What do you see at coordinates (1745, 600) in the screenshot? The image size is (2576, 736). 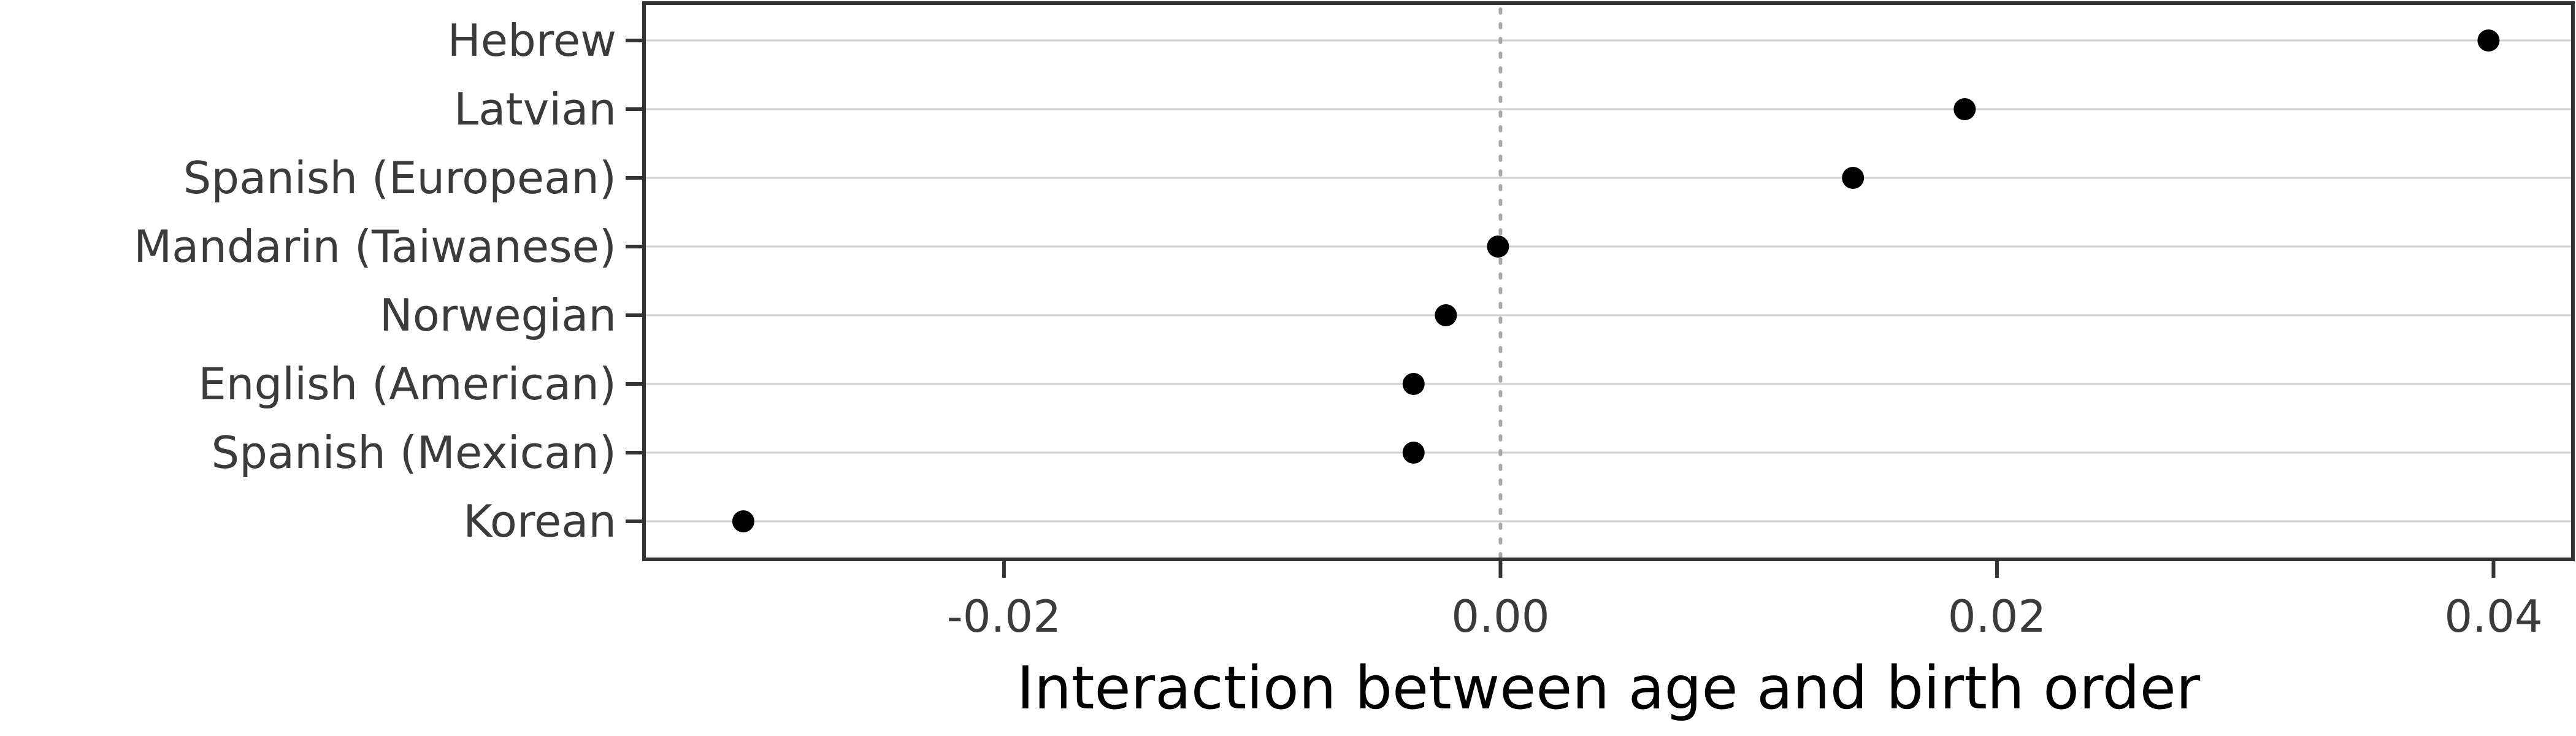 I see `x-axis: -0.02 0.00 0.02 0.04` at bounding box center [1745, 600].